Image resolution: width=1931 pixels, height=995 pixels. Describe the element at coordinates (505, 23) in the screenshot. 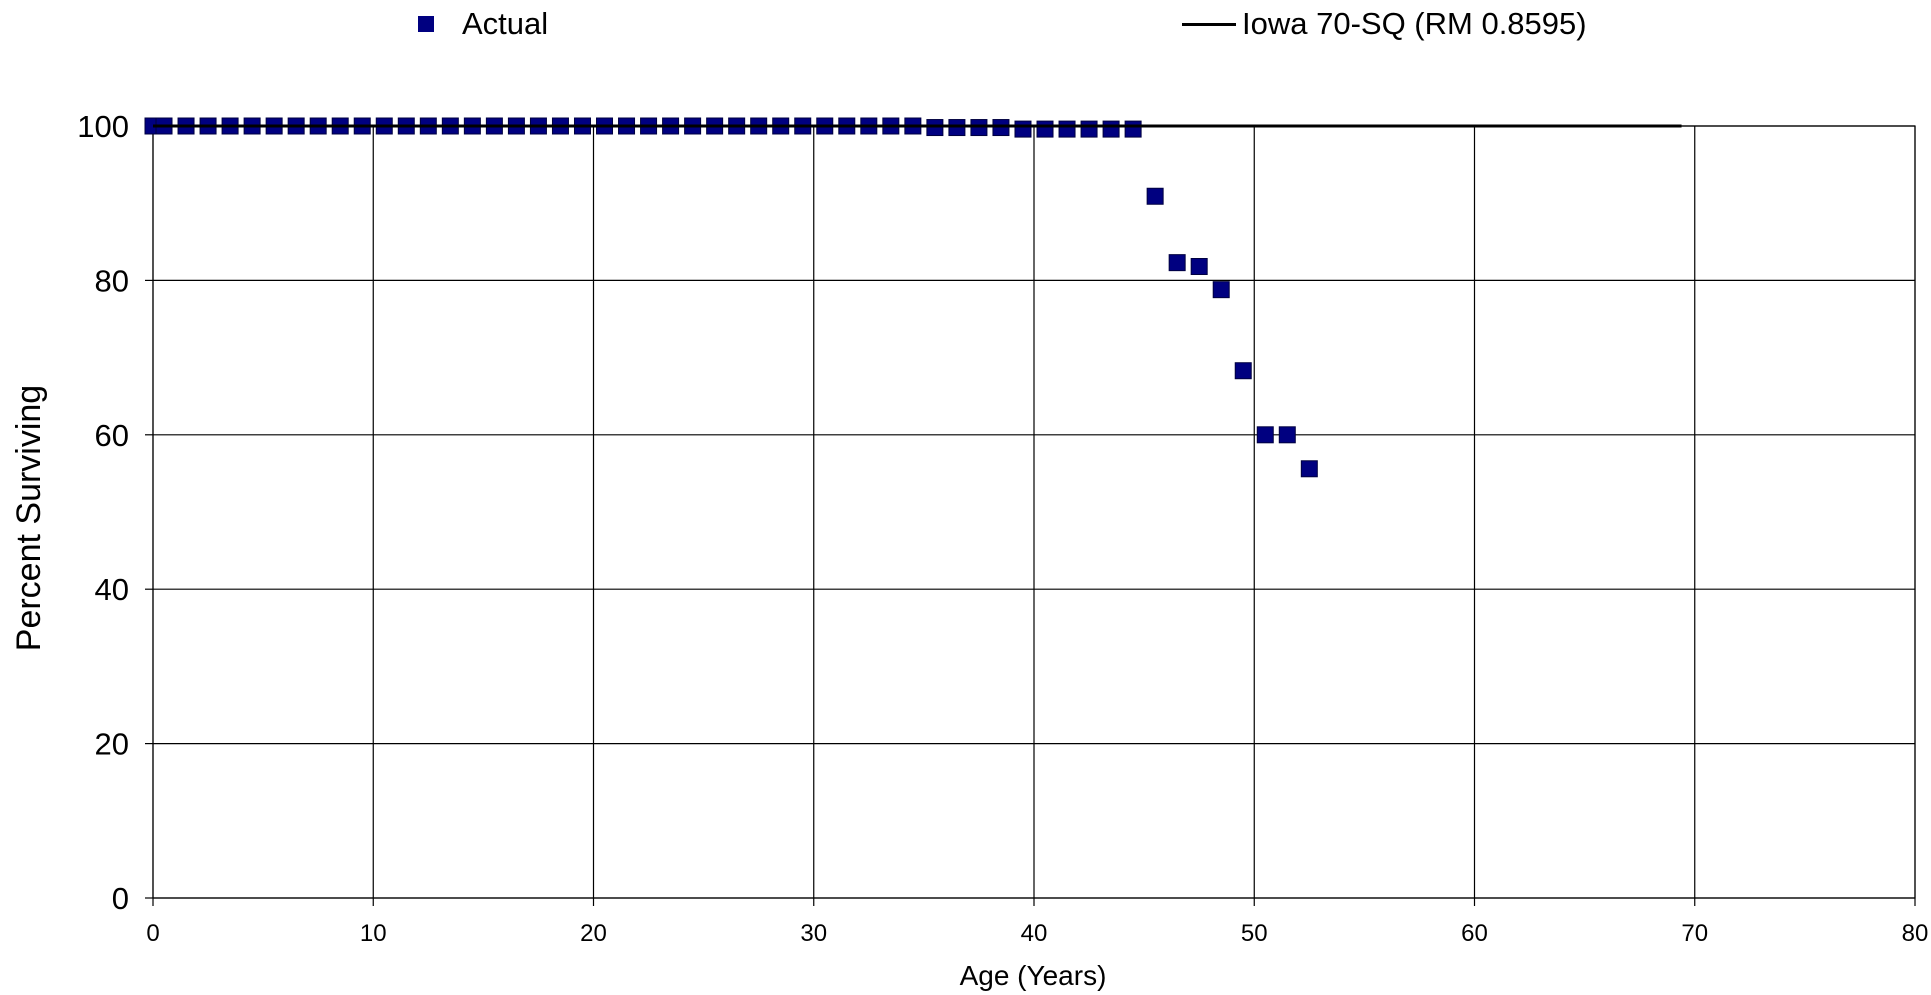

I see `legend-label-actual: Actual` at that location.